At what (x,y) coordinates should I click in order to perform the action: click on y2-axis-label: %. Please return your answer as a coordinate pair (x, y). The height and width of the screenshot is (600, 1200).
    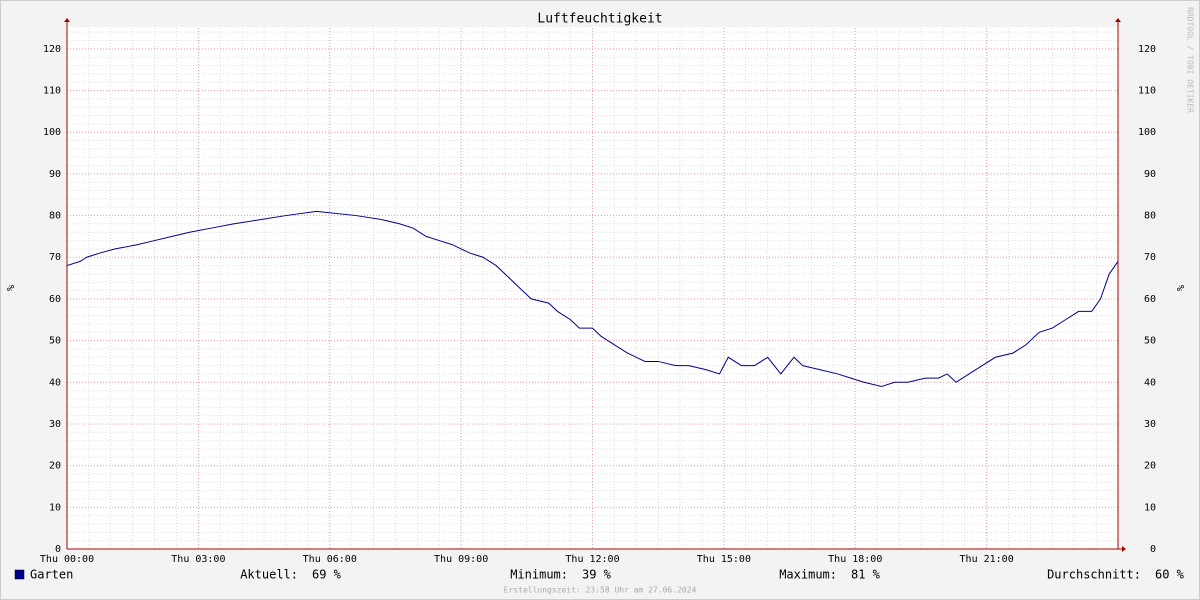
    Looking at the image, I should click on (1179, 288).